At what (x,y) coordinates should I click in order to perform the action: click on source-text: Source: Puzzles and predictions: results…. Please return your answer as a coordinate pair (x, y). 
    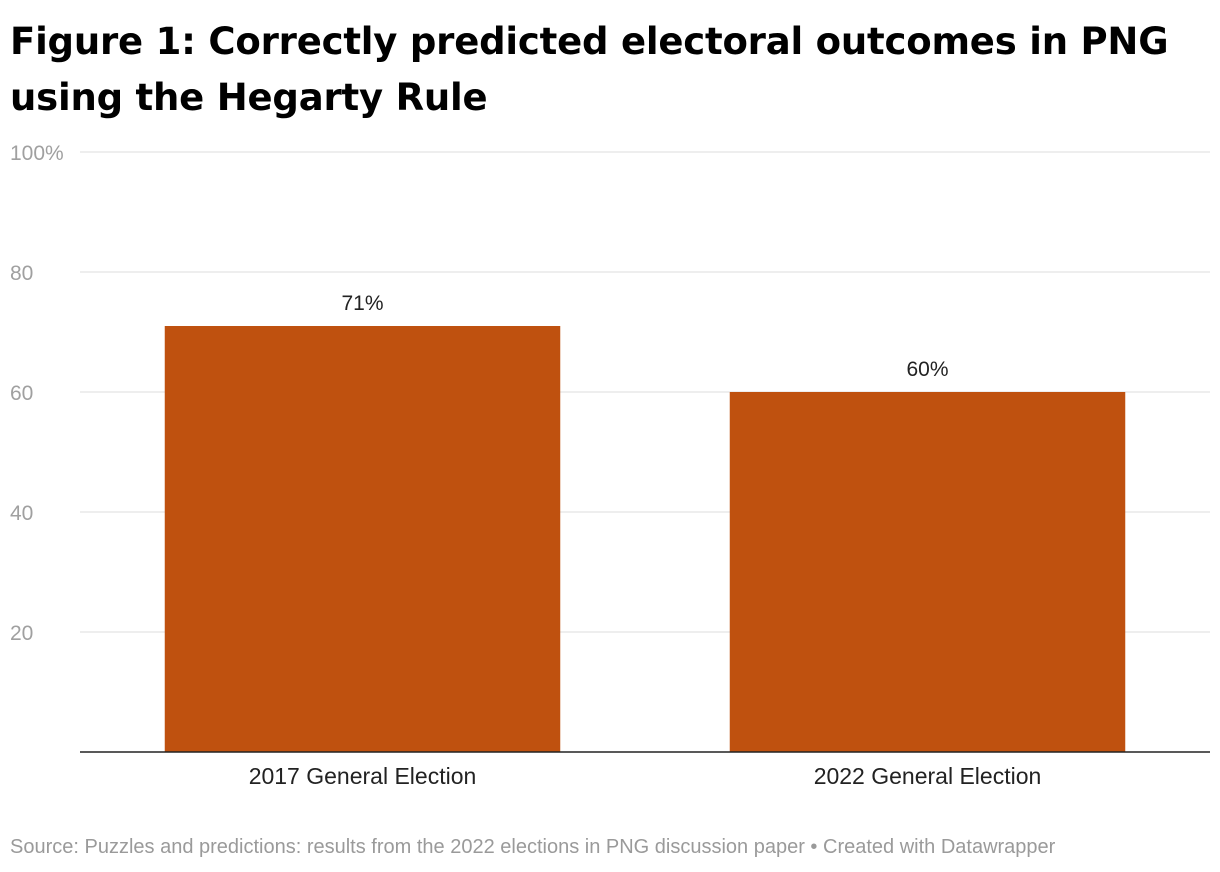
    Looking at the image, I should click on (407, 847).